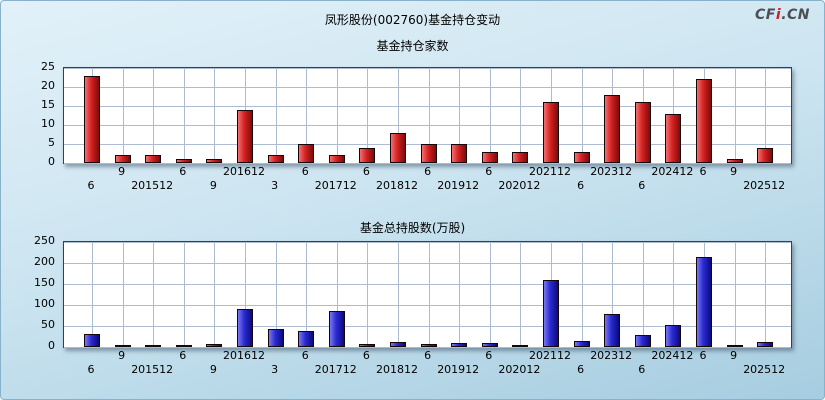 This screenshot has height=400, width=825. I want to click on page-title: 凤形股份(002760)基金持仓变动, so click(412, 20).